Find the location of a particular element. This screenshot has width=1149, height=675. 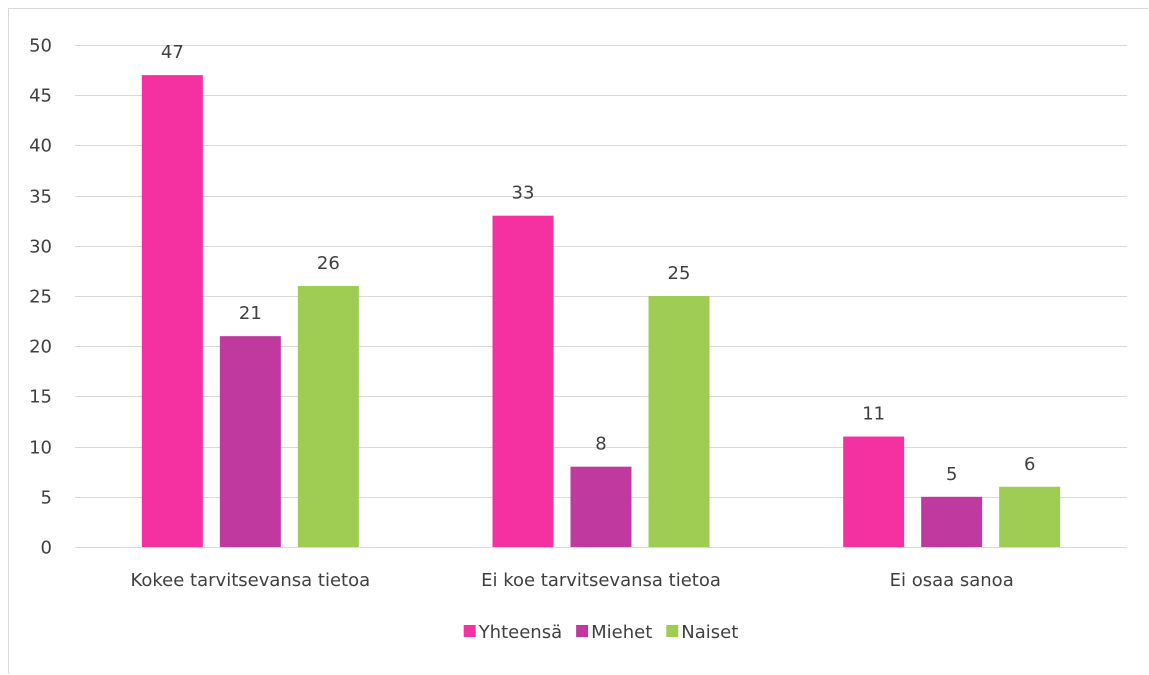

bar-miehet-ei-koe-tarvitsevansa-tietoa is located at coordinates (601, 506).